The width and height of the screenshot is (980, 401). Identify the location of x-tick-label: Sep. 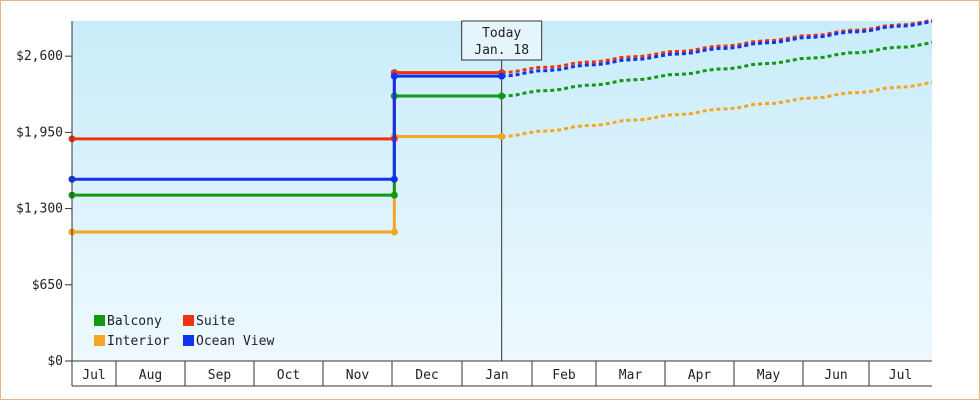
(220, 375).